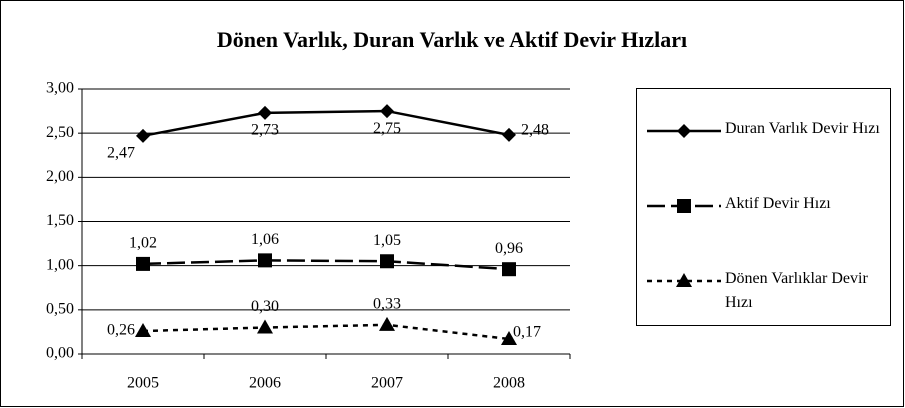  What do you see at coordinates (527, 332) in the screenshot?
I see `data-label: 0,17` at bounding box center [527, 332].